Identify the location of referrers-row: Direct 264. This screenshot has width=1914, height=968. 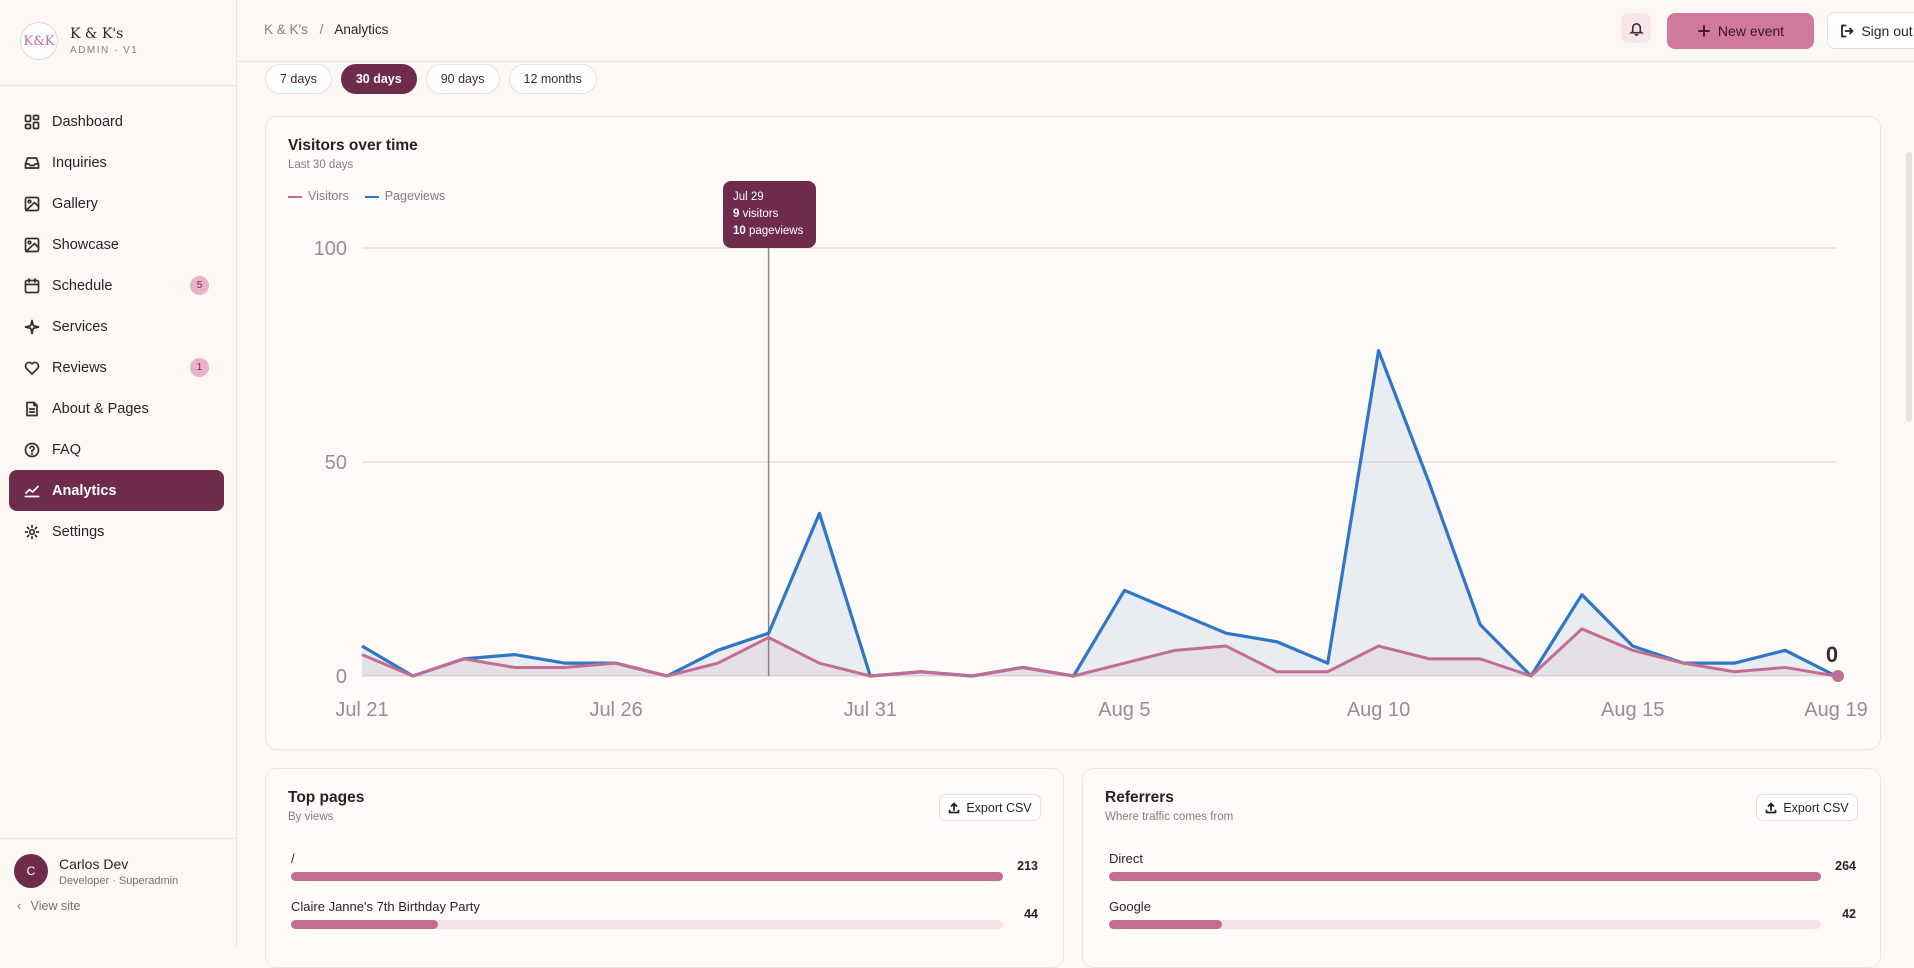
(1482, 866).